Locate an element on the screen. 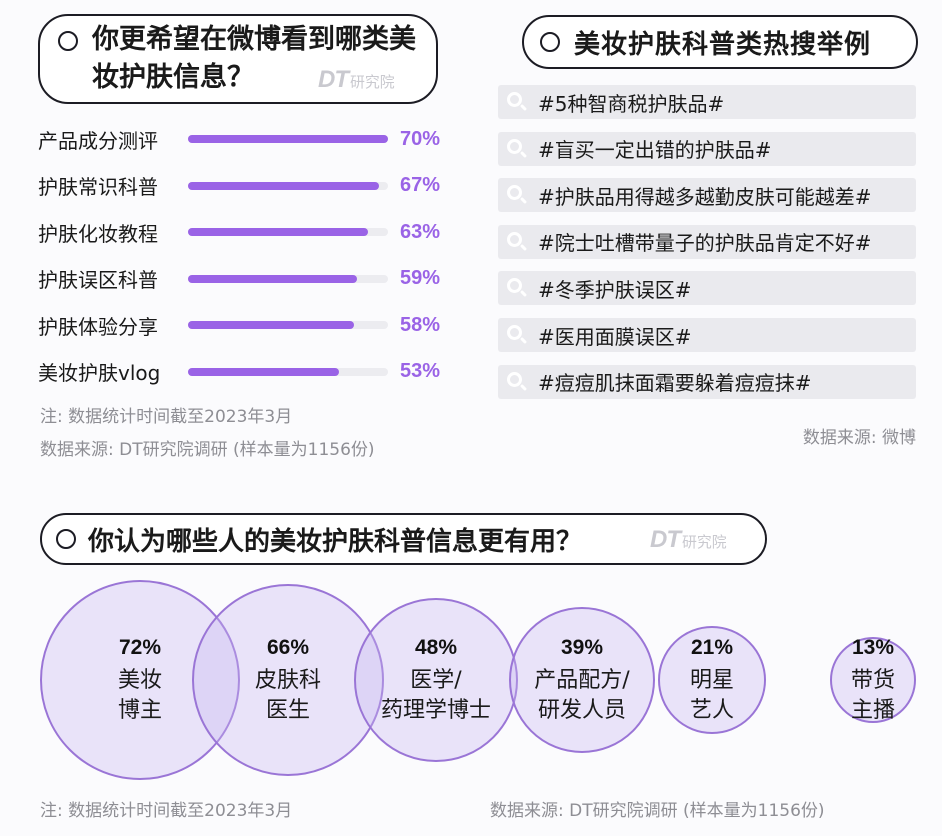 This screenshot has width=942, height=836. bar-row: 护肤体验分享 58% is located at coordinates (239, 325).